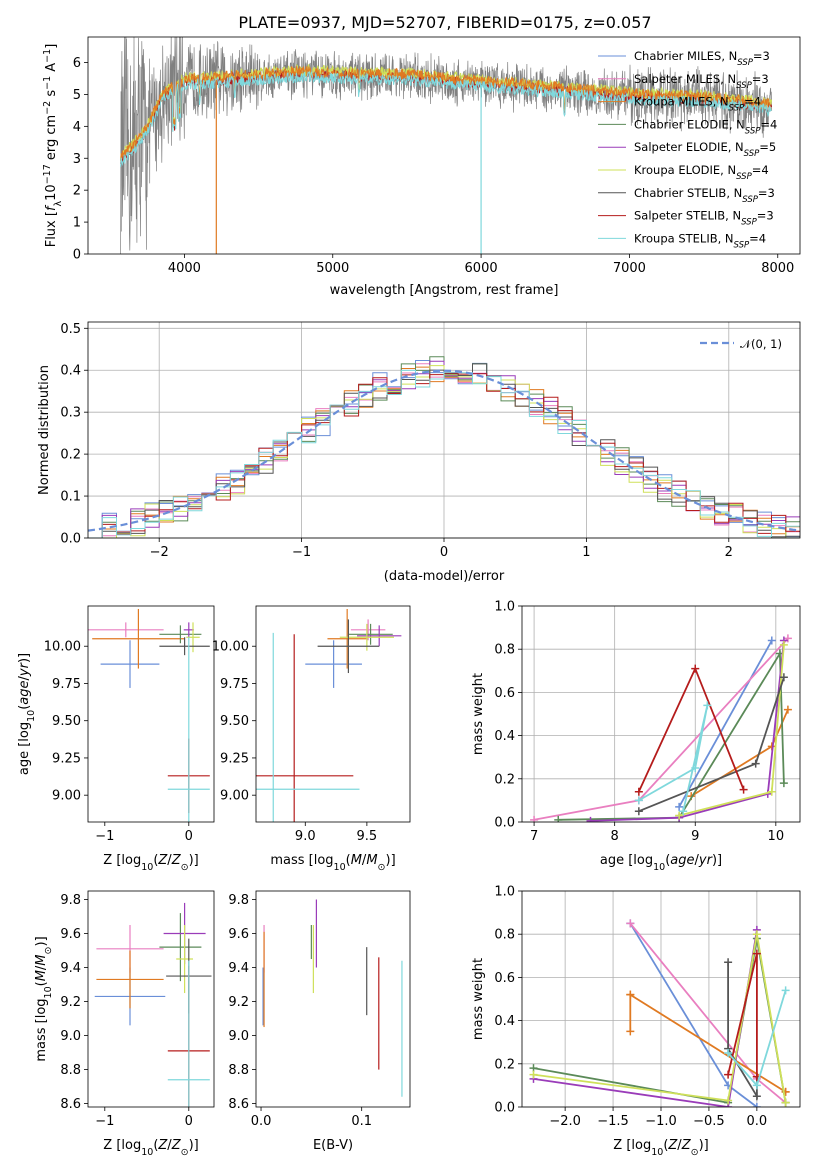 The width and height of the screenshot is (819, 1174). I want to click on legend-label: Chabrier ELODIE, NSSP=4, so click(705, 126).